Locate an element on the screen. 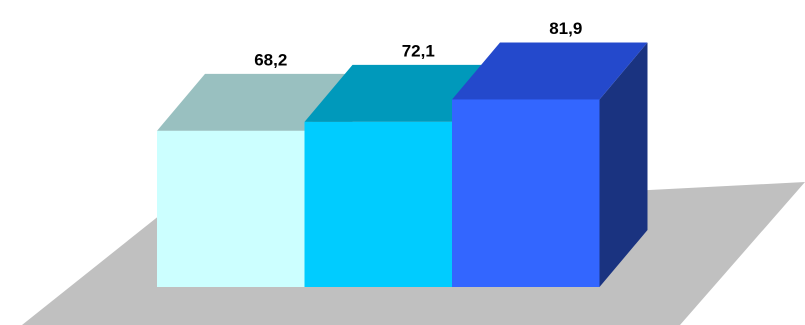 This screenshot has width=805, height=325. bar-side is located at coordinates (623, 164).